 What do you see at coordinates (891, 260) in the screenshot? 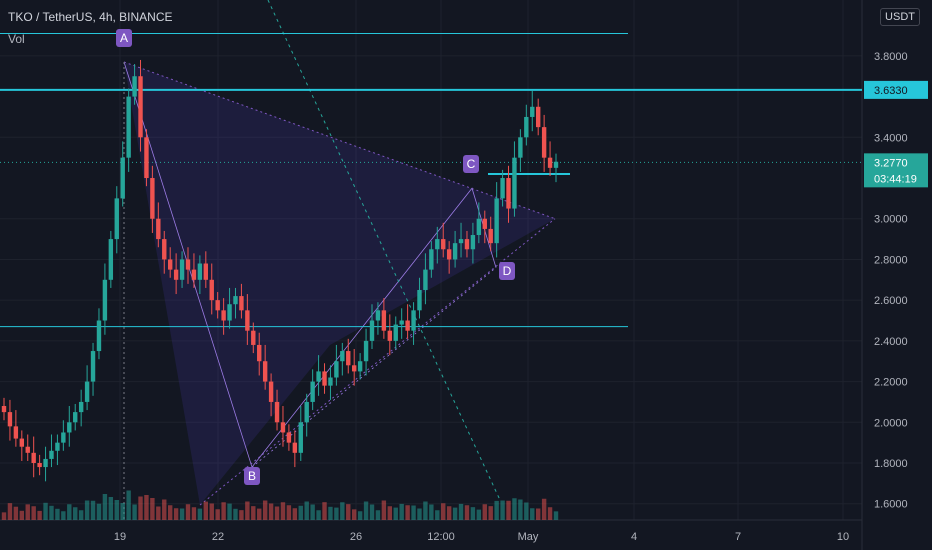
I see `price-tick-label: 2.8000` at bounding box center [891, 260].